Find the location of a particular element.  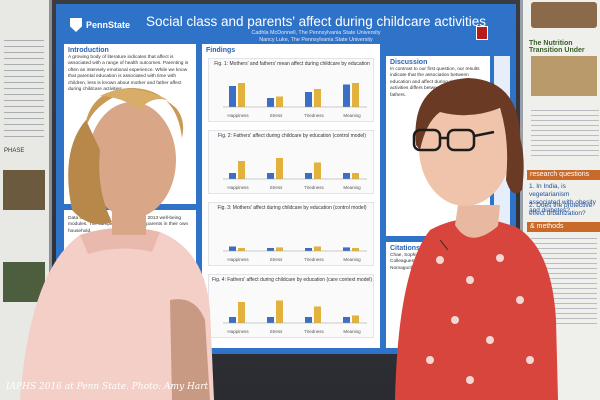

university-logo: PennState is located at coordinates (100, 25).